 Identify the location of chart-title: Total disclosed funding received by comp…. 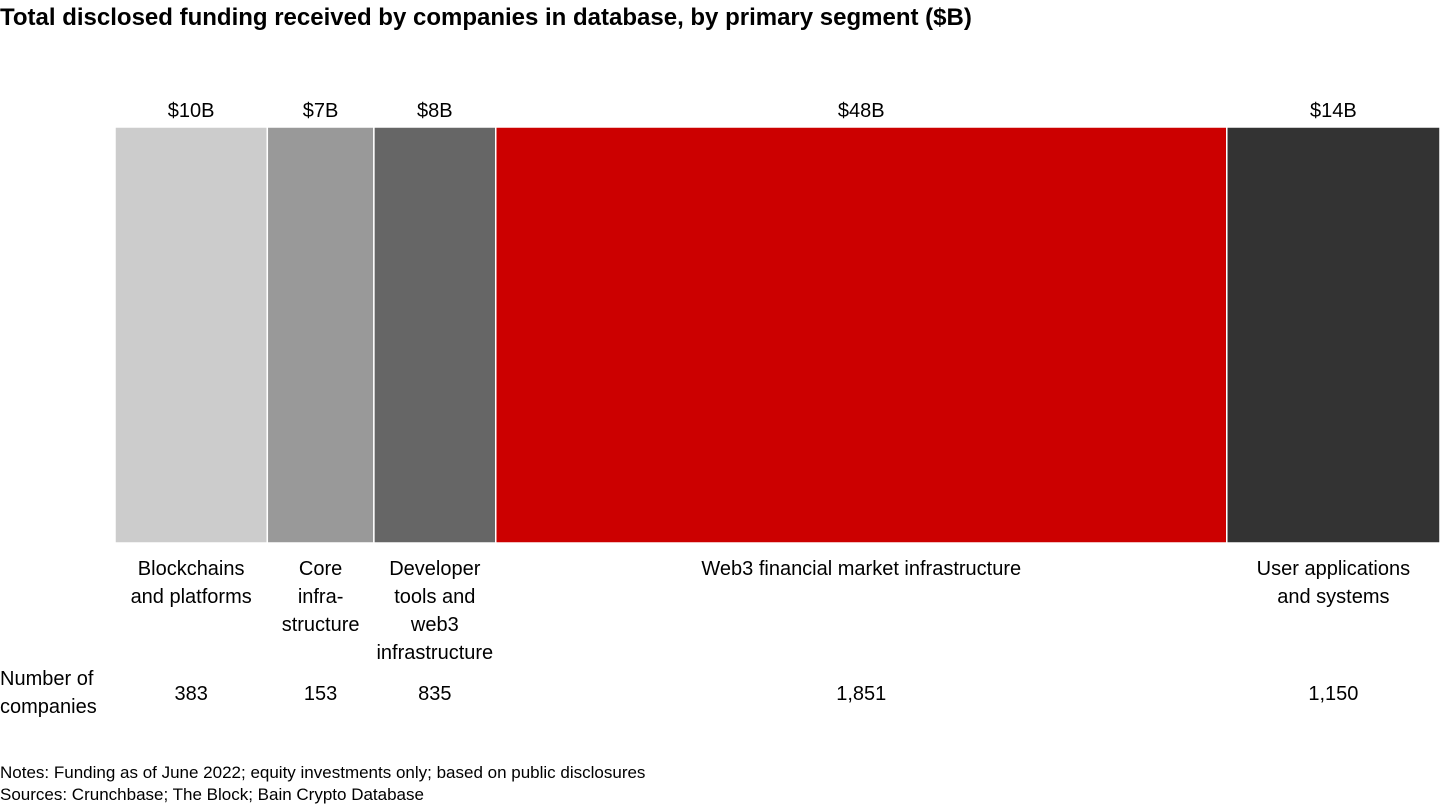
(486, 17).